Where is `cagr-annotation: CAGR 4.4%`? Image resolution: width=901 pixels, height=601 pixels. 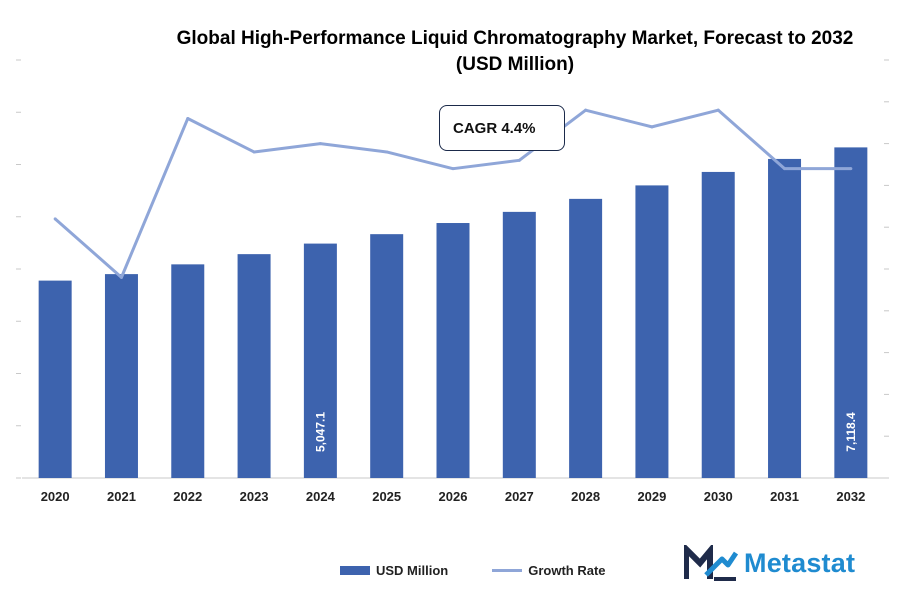 cagr-annotation: CAGR 4.4% is located at coordinates (502, 128).